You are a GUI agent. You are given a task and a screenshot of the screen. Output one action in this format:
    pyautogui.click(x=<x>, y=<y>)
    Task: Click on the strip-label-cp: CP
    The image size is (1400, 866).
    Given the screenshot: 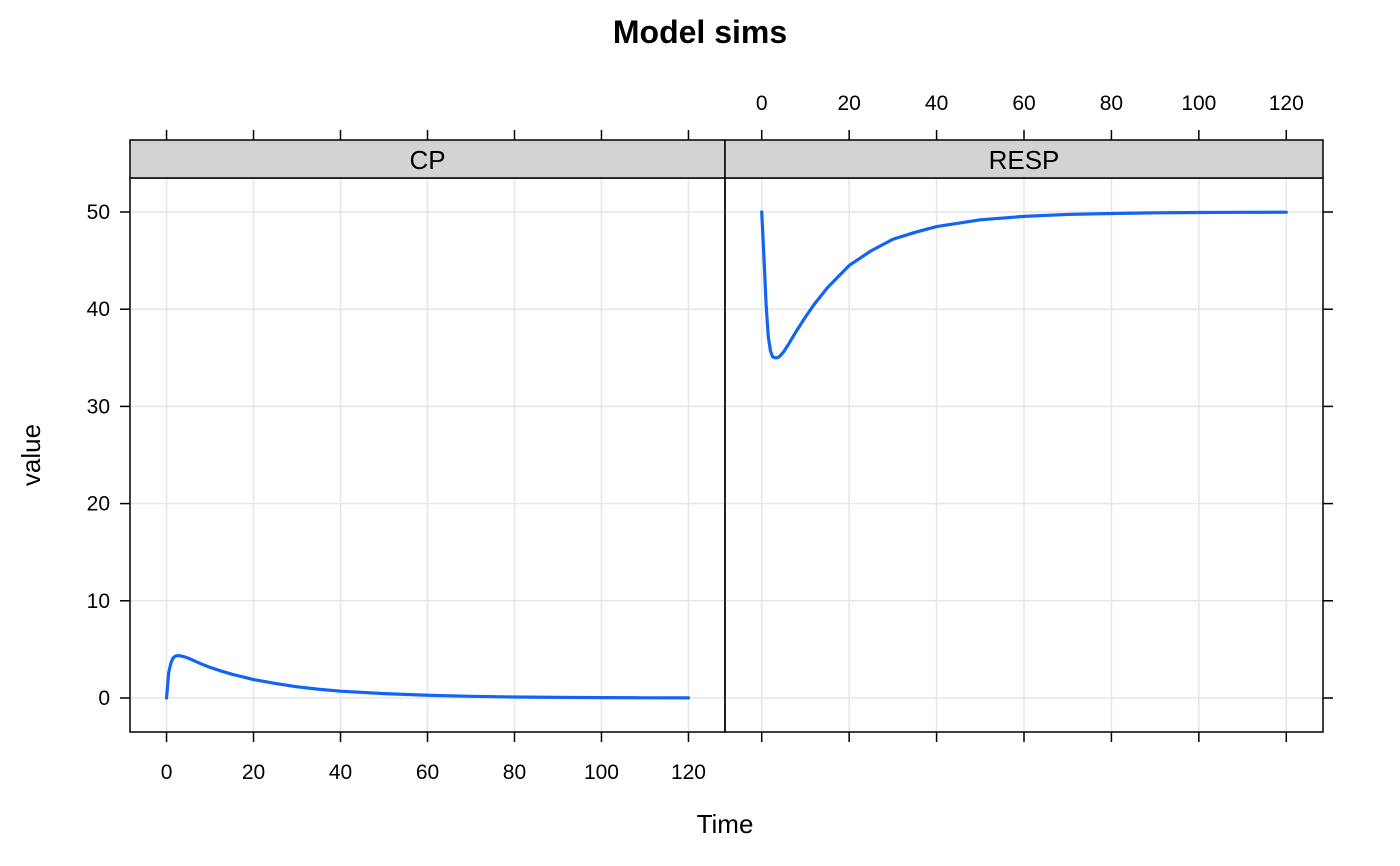 What is the action you would take?
    pyautogui.click(x=427, y=160)
    